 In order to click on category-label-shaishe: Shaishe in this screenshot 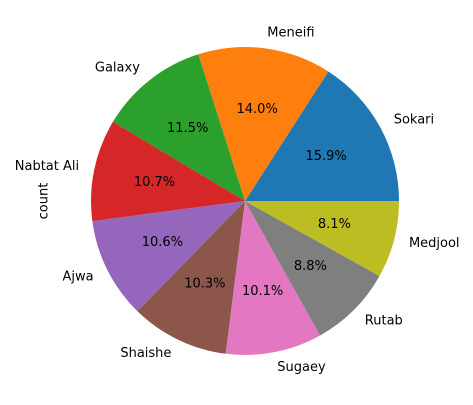, I will do `click(145, 353)`.